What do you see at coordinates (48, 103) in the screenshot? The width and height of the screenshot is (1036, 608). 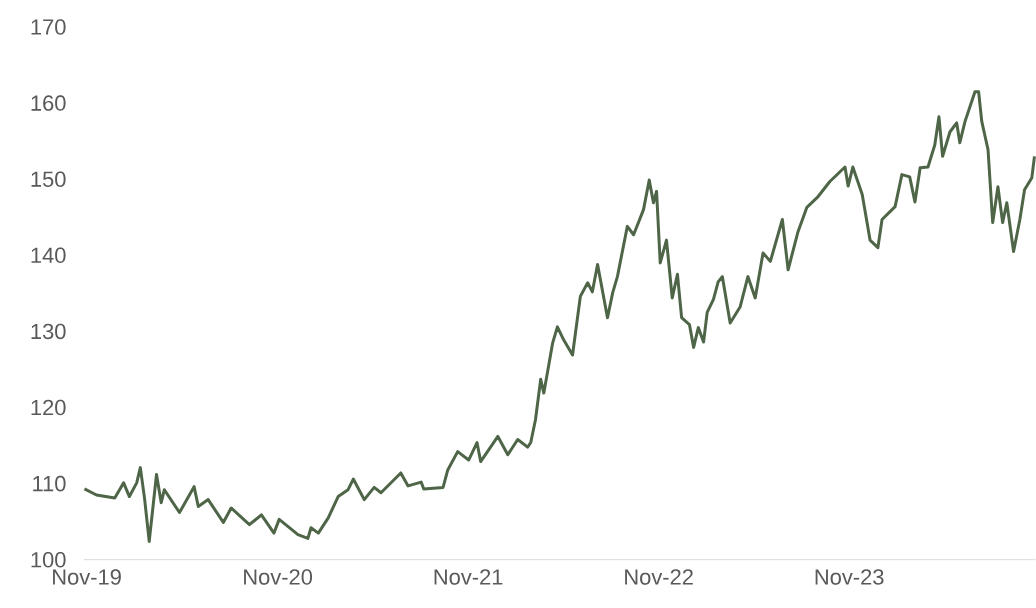 I see `y-tick-label: 160` at bounding box center [48, 103].